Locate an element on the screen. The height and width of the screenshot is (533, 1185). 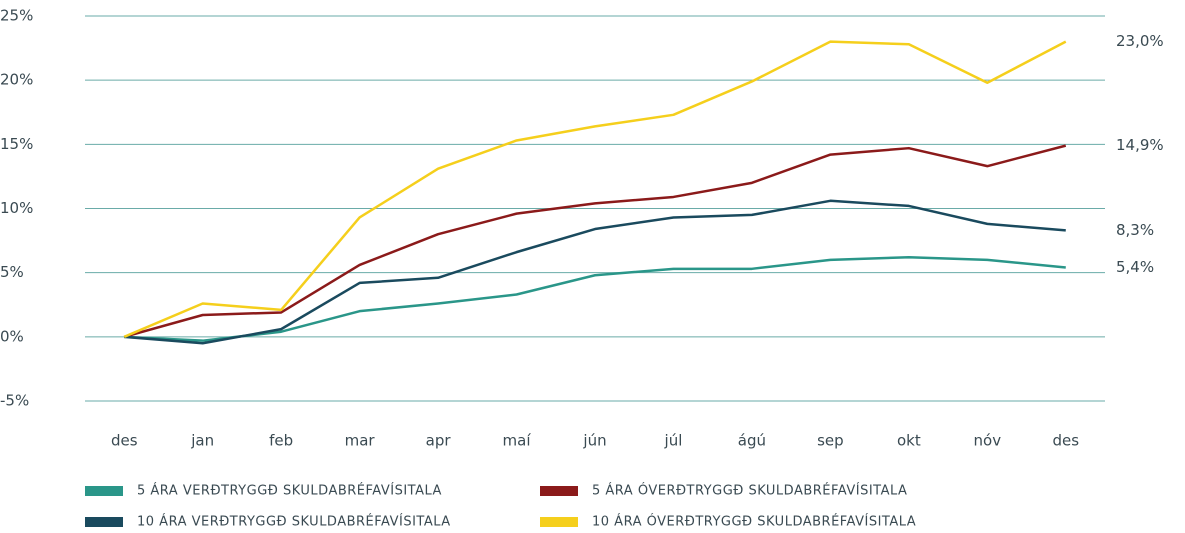
y-tick-label: 20% is located at coordinates (16, 80).